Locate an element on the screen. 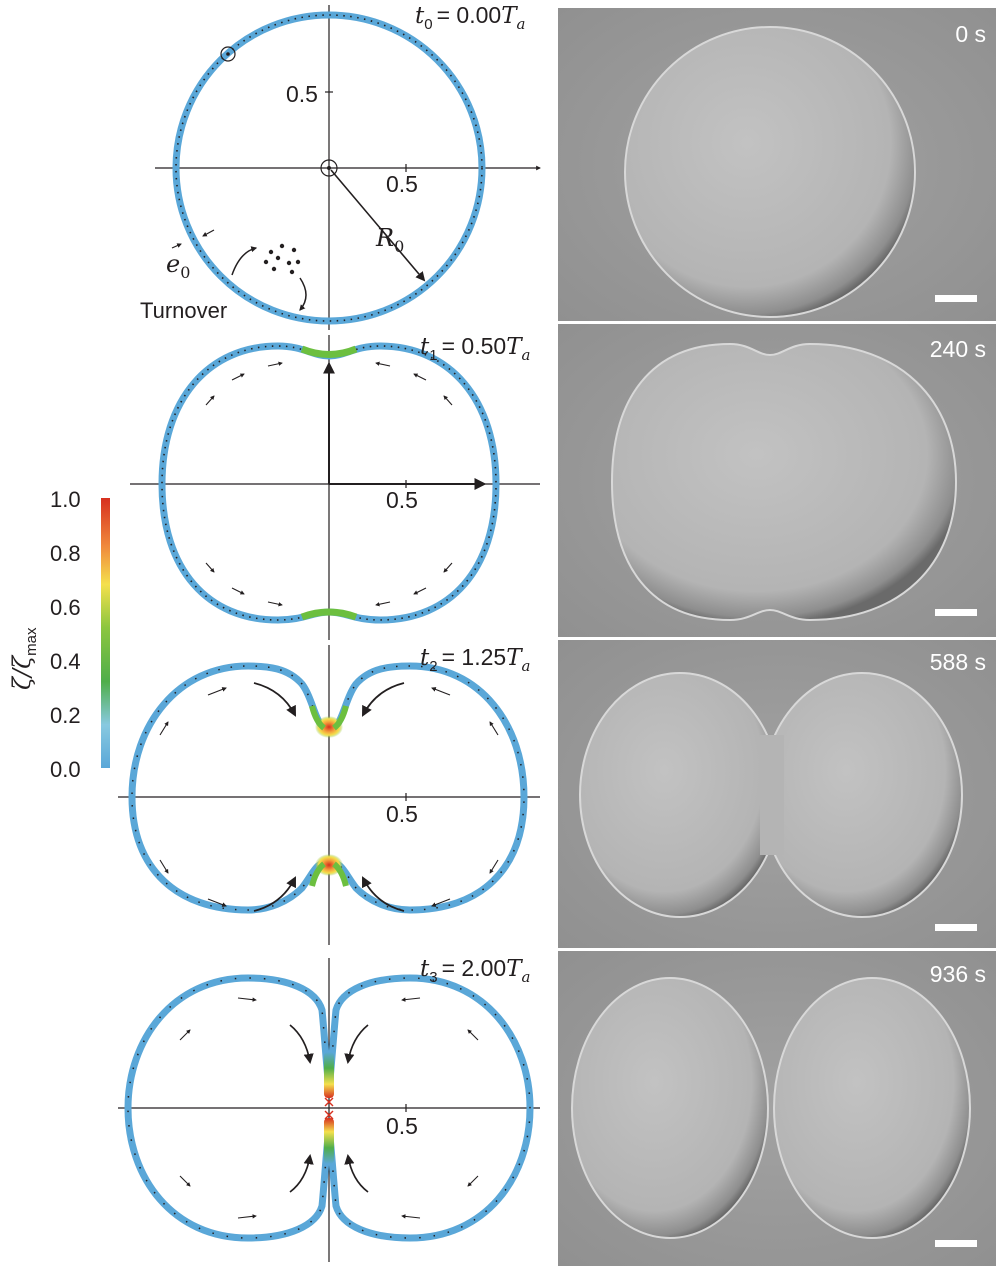 This screenshot has height=1272, width=1002. photo-panel-1: 240 s is located at coordinates (777, 480).